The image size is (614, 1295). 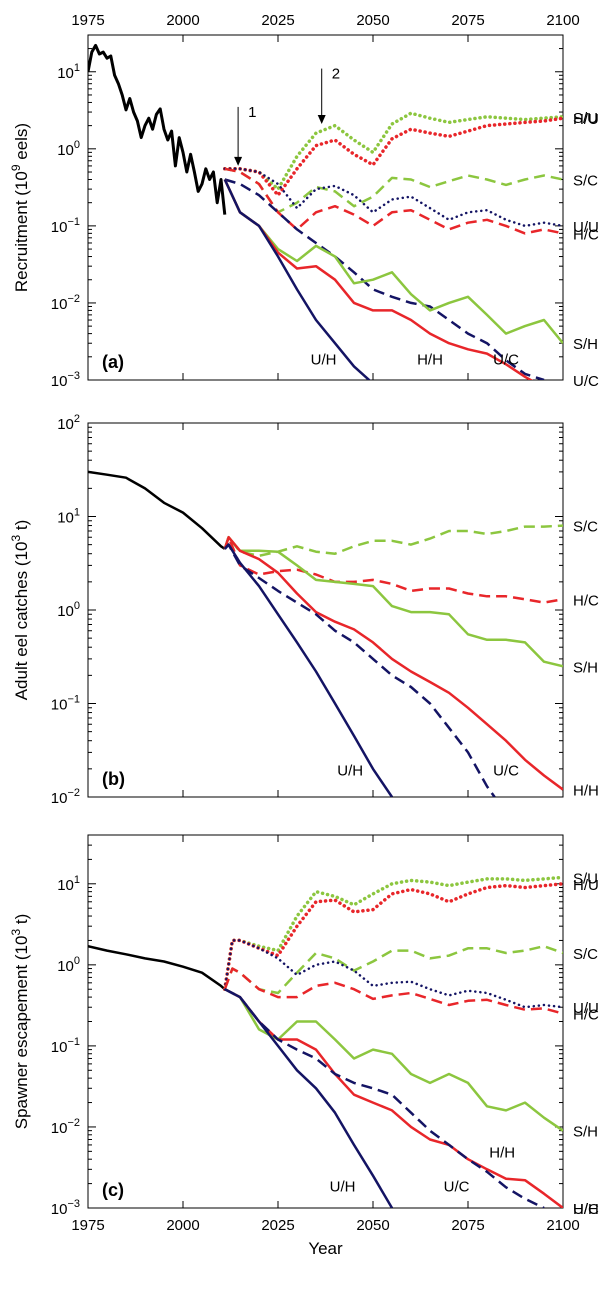 I want to click on annotation-label: 1, so click(x=252, y=112).